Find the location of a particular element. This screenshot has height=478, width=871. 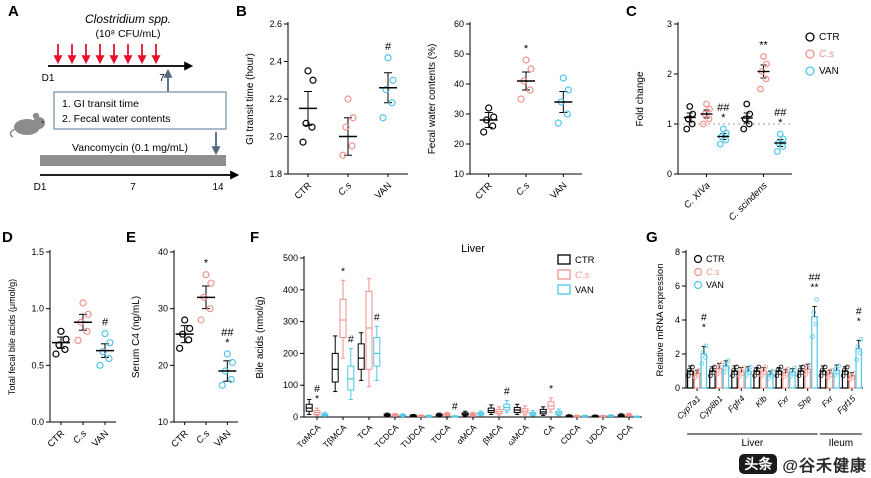

svg-text: 200 is located at coordinates (290, 353).